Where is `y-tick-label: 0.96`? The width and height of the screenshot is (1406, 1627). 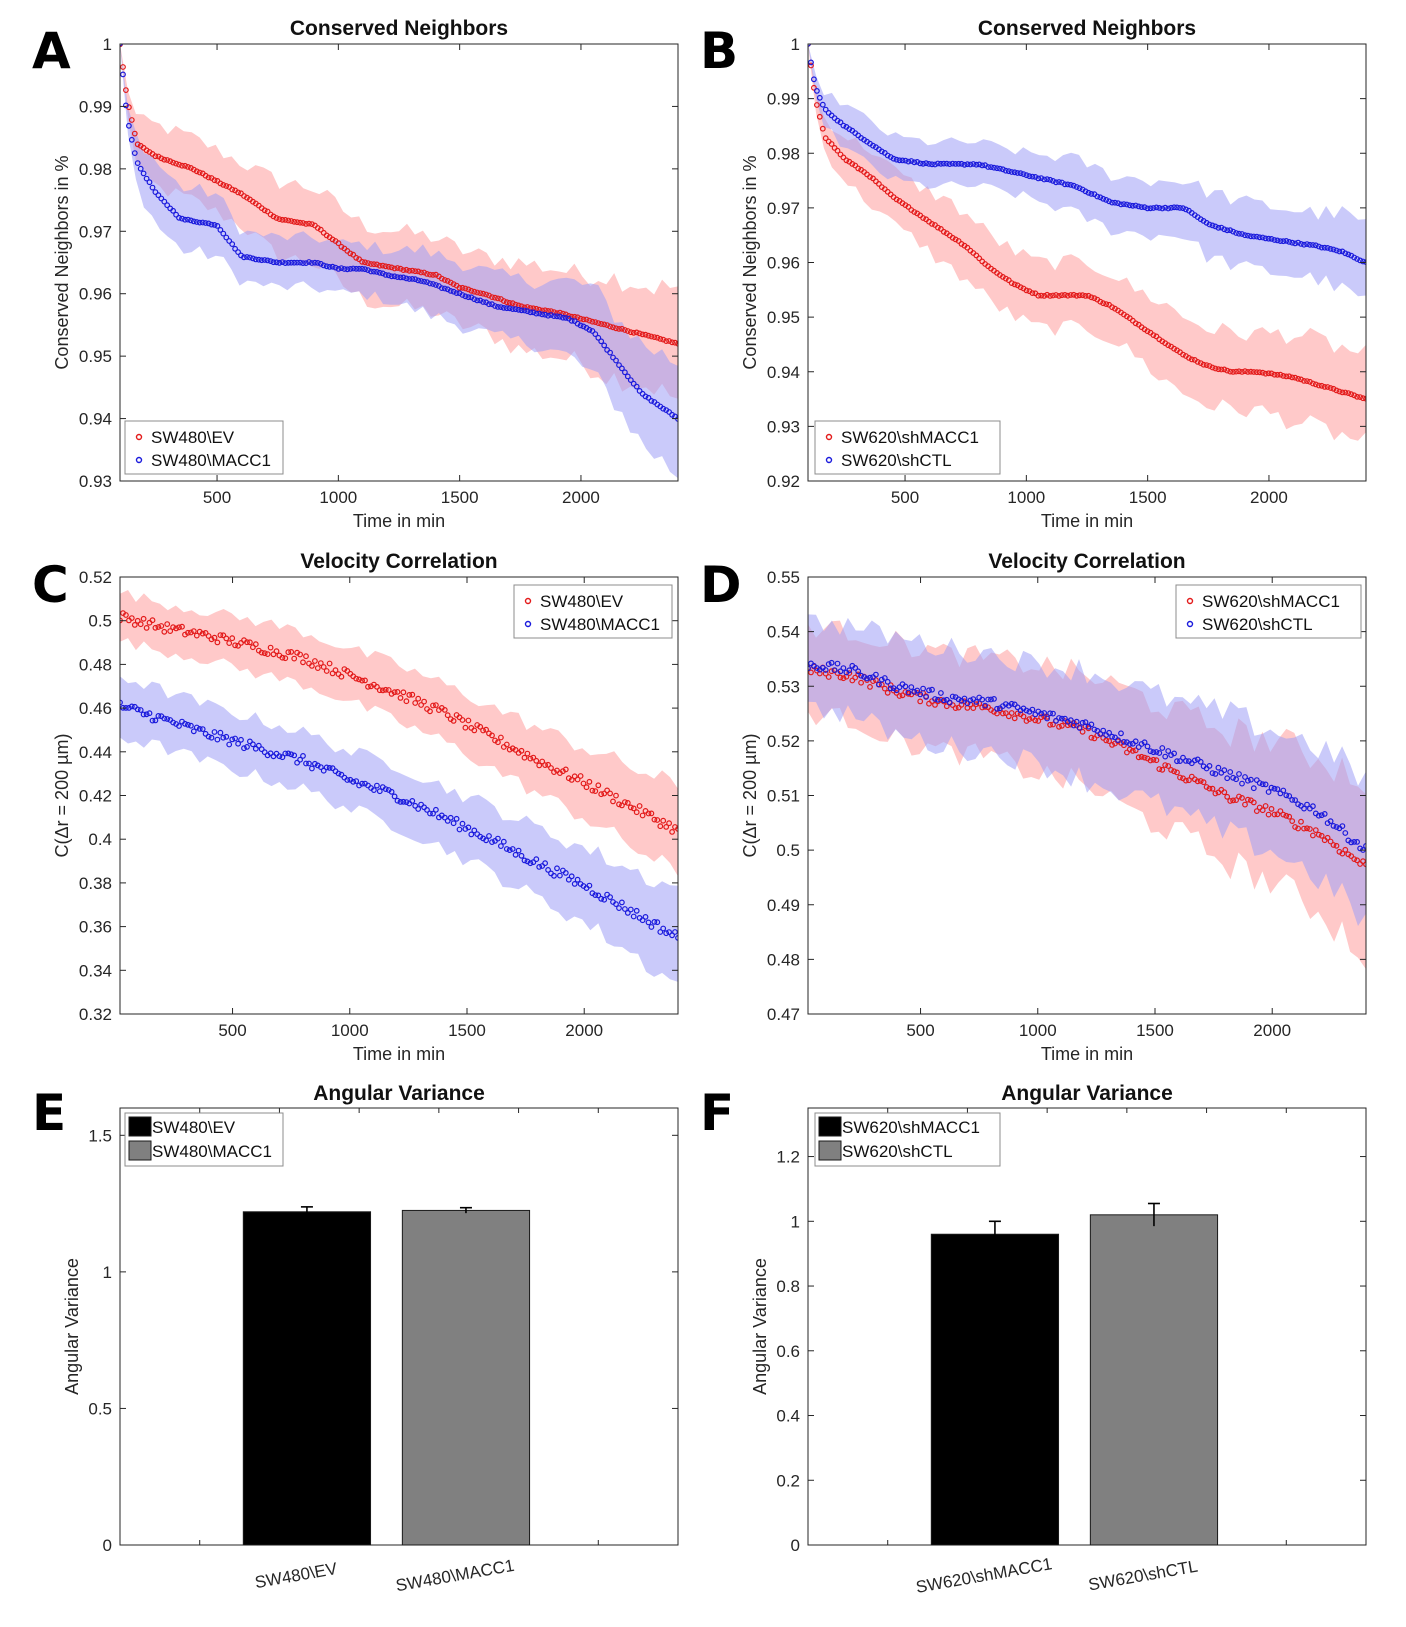 y-tick-label: 0.96 is located at coordinates (95, 294).